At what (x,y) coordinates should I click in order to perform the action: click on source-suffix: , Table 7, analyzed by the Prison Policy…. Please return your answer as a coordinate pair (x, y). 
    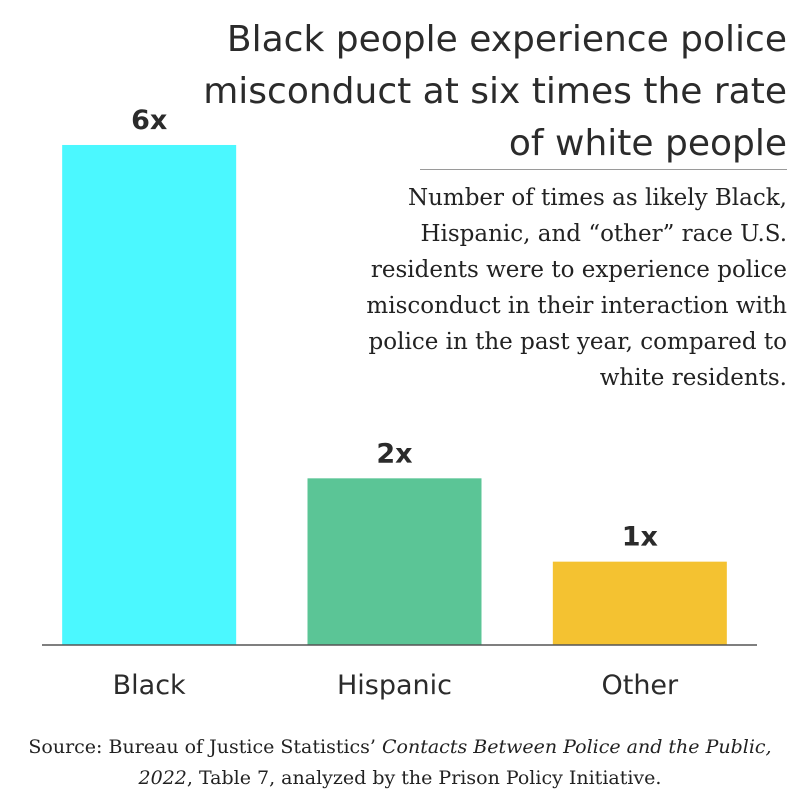
    Looking at the image, I should click on (424, 778).